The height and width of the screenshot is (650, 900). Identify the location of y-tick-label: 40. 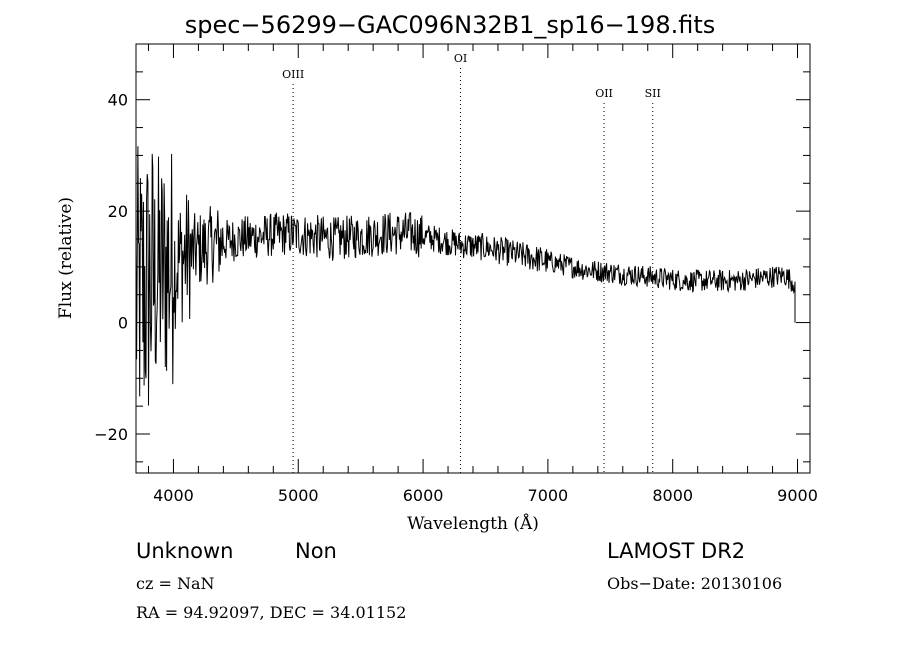
(118, 100).